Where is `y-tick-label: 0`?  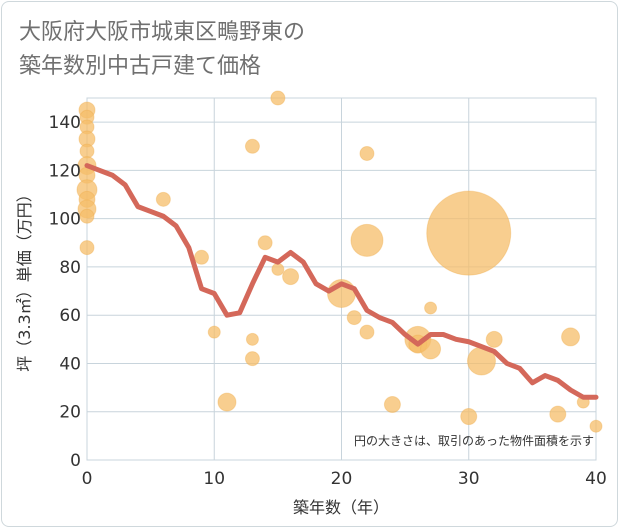
y-tick-label: 0 is located at coordinates (75, 461).